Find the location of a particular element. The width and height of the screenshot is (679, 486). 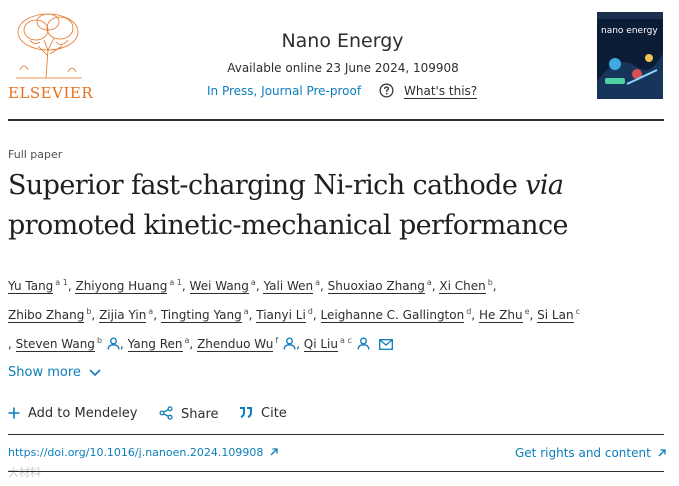

rights-link: Get rights and content is located at coordinates (591, 453).